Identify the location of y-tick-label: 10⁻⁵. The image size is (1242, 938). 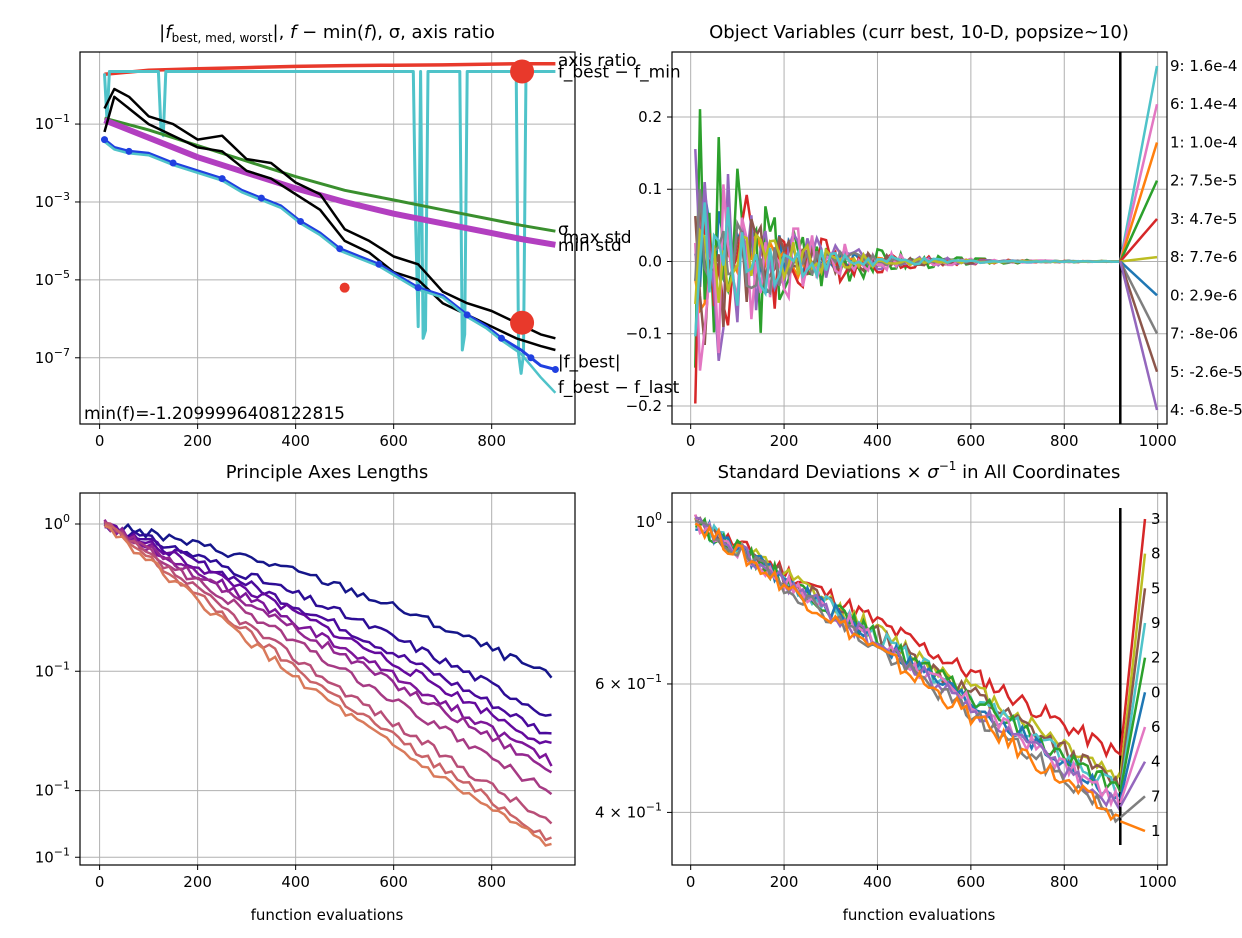
(52, 278).